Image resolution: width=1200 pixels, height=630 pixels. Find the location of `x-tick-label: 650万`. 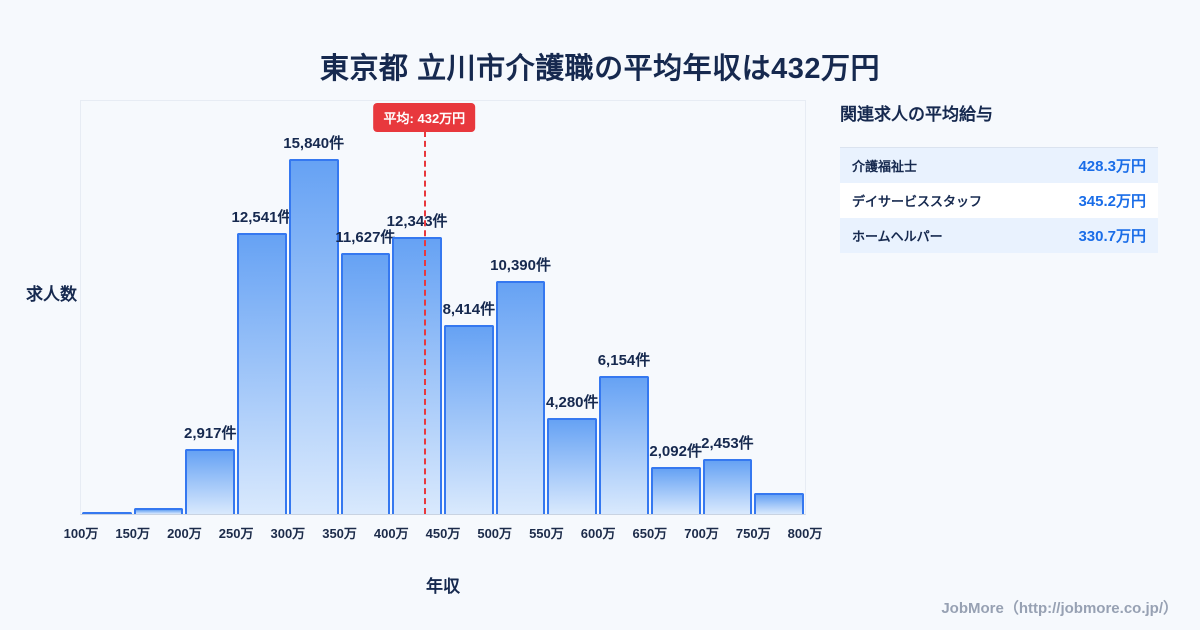

x-tick-label: 650万 is located at coordinates (650, 533).